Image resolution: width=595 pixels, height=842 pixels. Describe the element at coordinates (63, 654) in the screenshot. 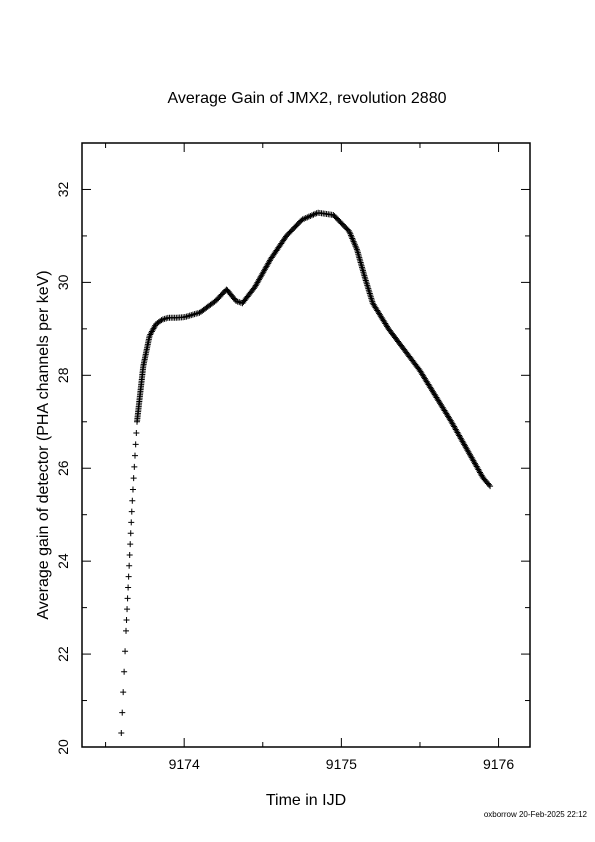

I see `y-tick-label: 22` at that location.